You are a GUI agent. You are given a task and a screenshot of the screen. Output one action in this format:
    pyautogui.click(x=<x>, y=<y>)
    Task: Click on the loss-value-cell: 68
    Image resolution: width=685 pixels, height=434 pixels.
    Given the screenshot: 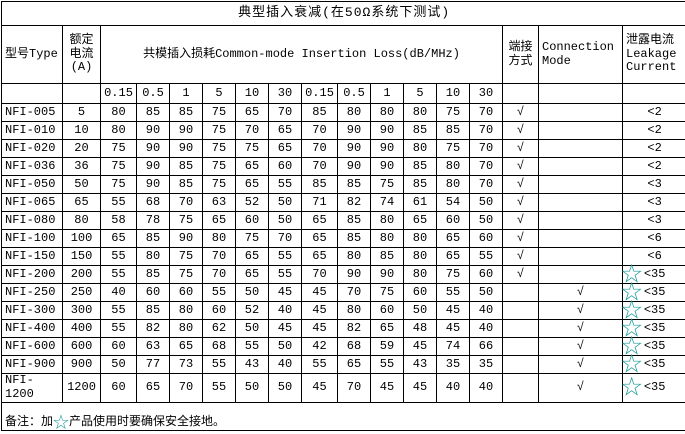 What is the action you would take?
    pyautogui.click(x=153, y=203)
    